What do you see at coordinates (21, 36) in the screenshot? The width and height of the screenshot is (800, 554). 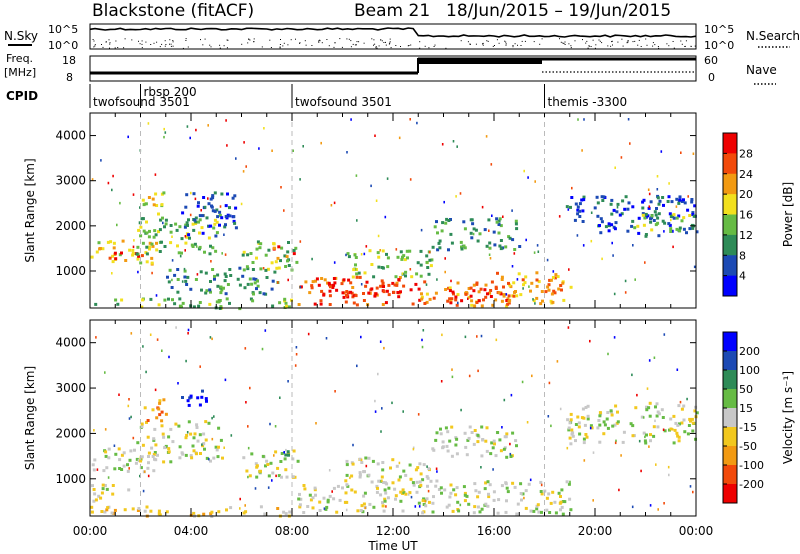 I see `nsky-label: N.Sky` at bounding box center [21, 36].